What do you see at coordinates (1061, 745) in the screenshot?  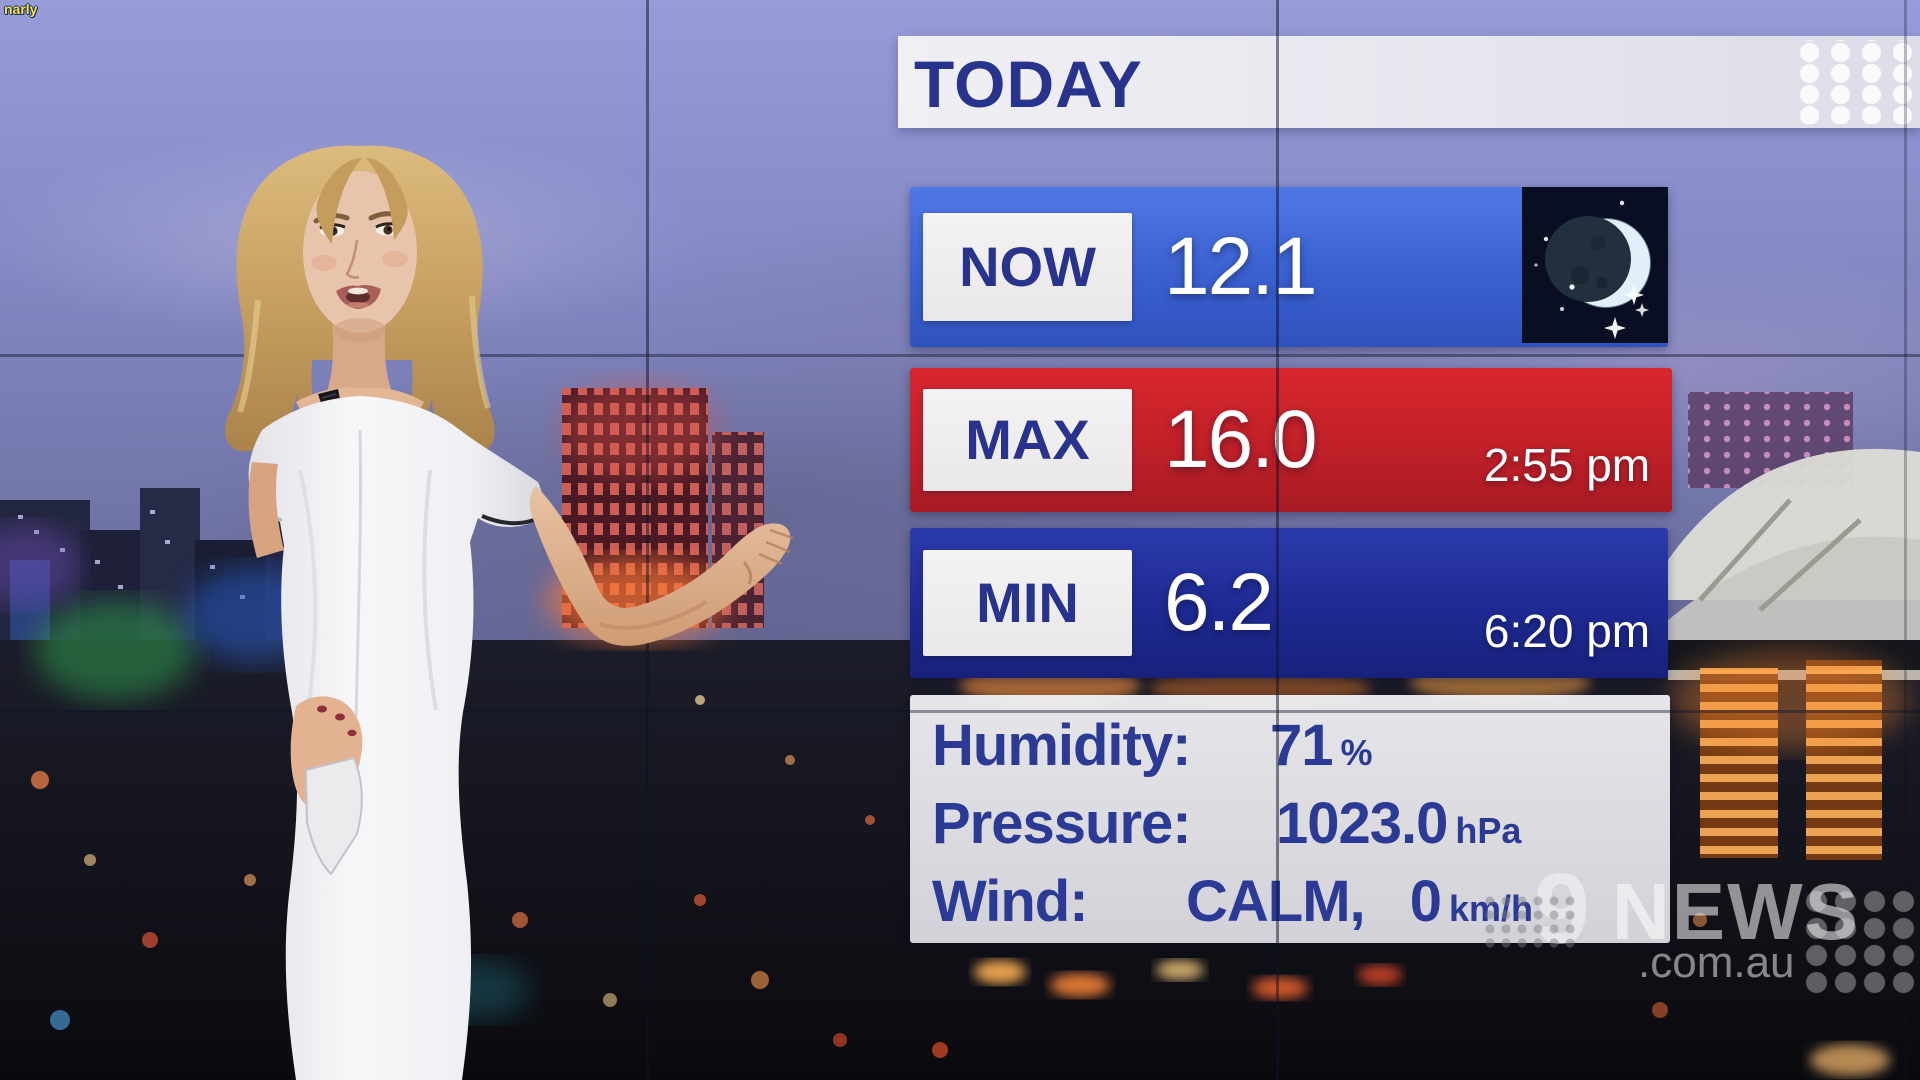 I see `humidity-label: Humidity:` at bounding box center [1061, 745].